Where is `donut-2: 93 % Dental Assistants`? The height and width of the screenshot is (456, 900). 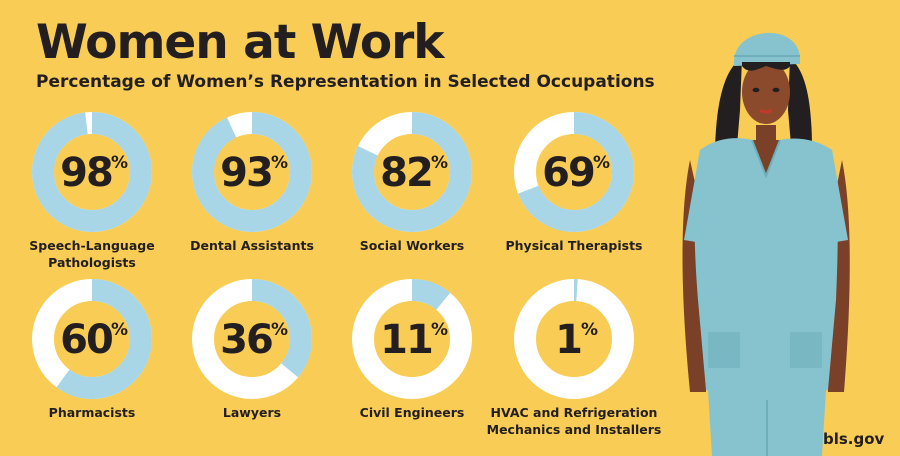 donut-2: 93 % Dental Assistants is located at coordinates (252, 182).